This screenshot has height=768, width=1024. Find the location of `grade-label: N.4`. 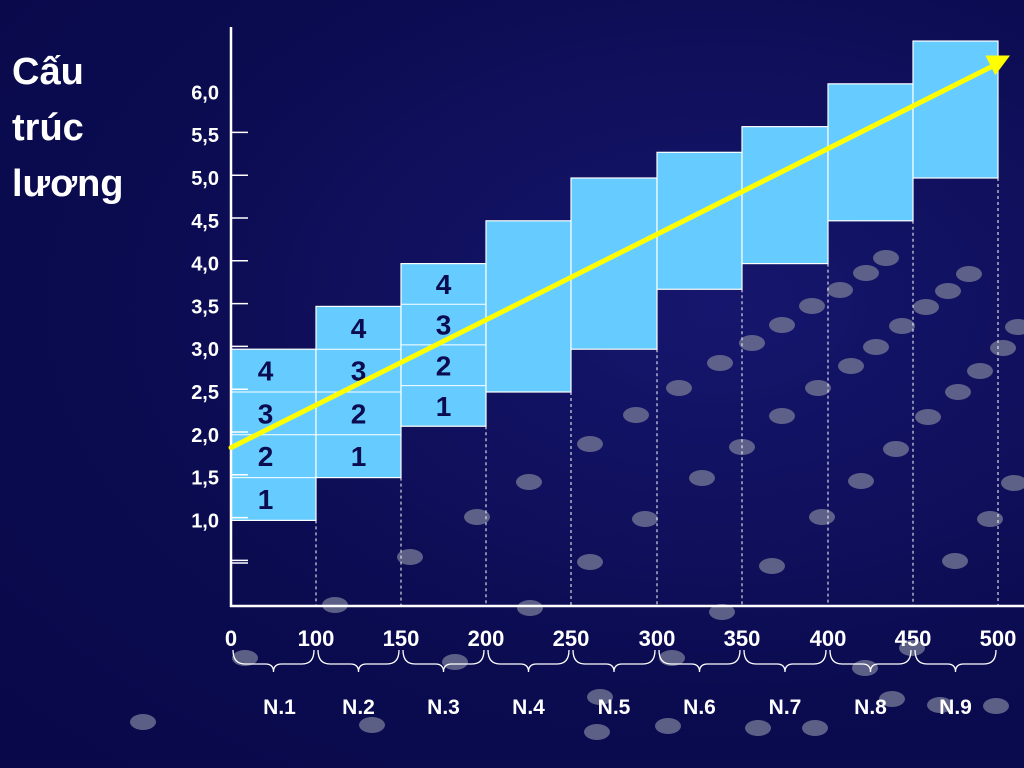

grade-label: N.4 is located at coordinates (528, 707).